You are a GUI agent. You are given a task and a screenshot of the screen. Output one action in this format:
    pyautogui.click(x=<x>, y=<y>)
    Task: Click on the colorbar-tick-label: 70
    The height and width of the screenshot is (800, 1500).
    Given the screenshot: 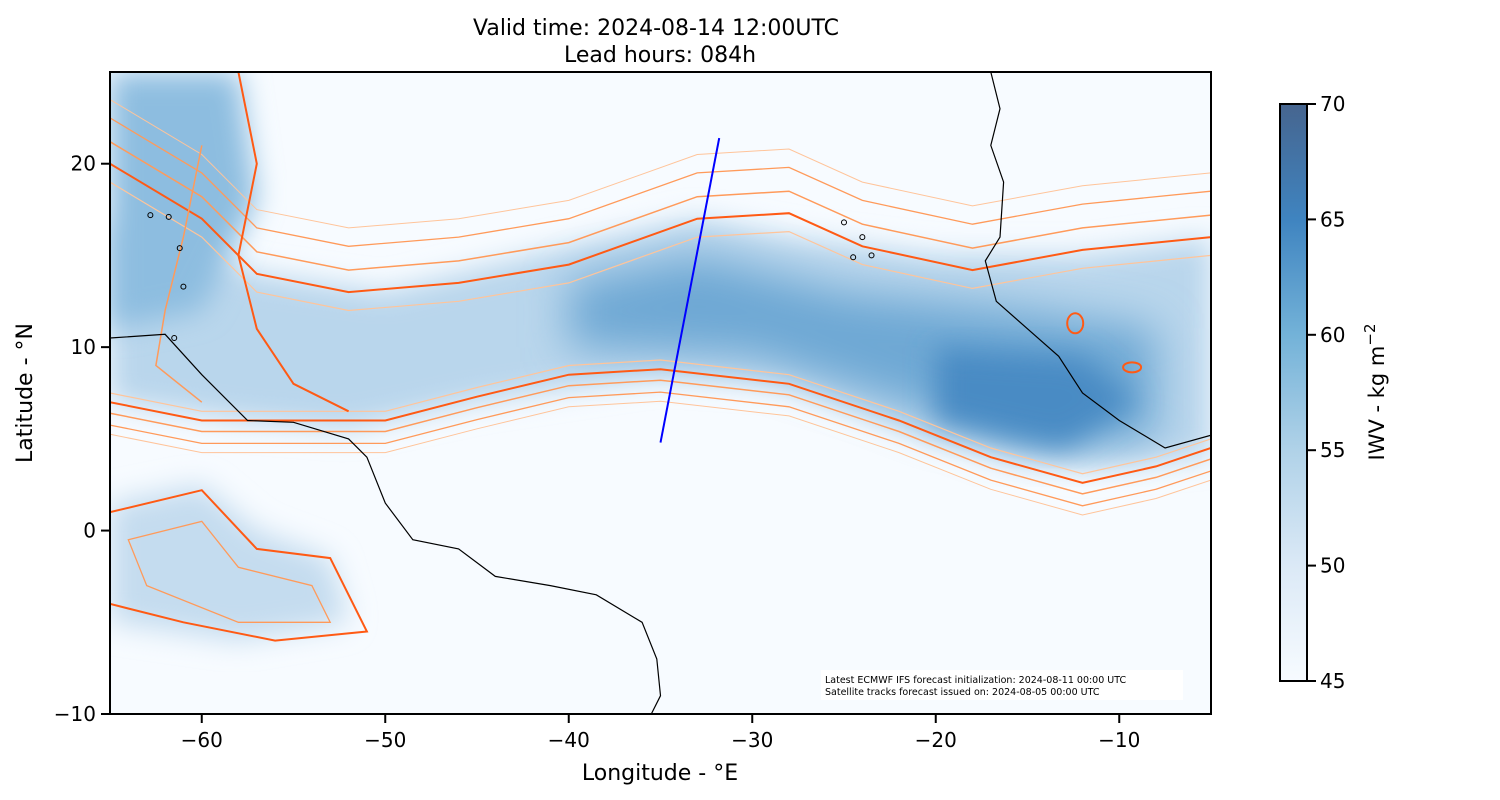 What is the action you would take?
    pyautogui.click(x=1332, y=104)
    